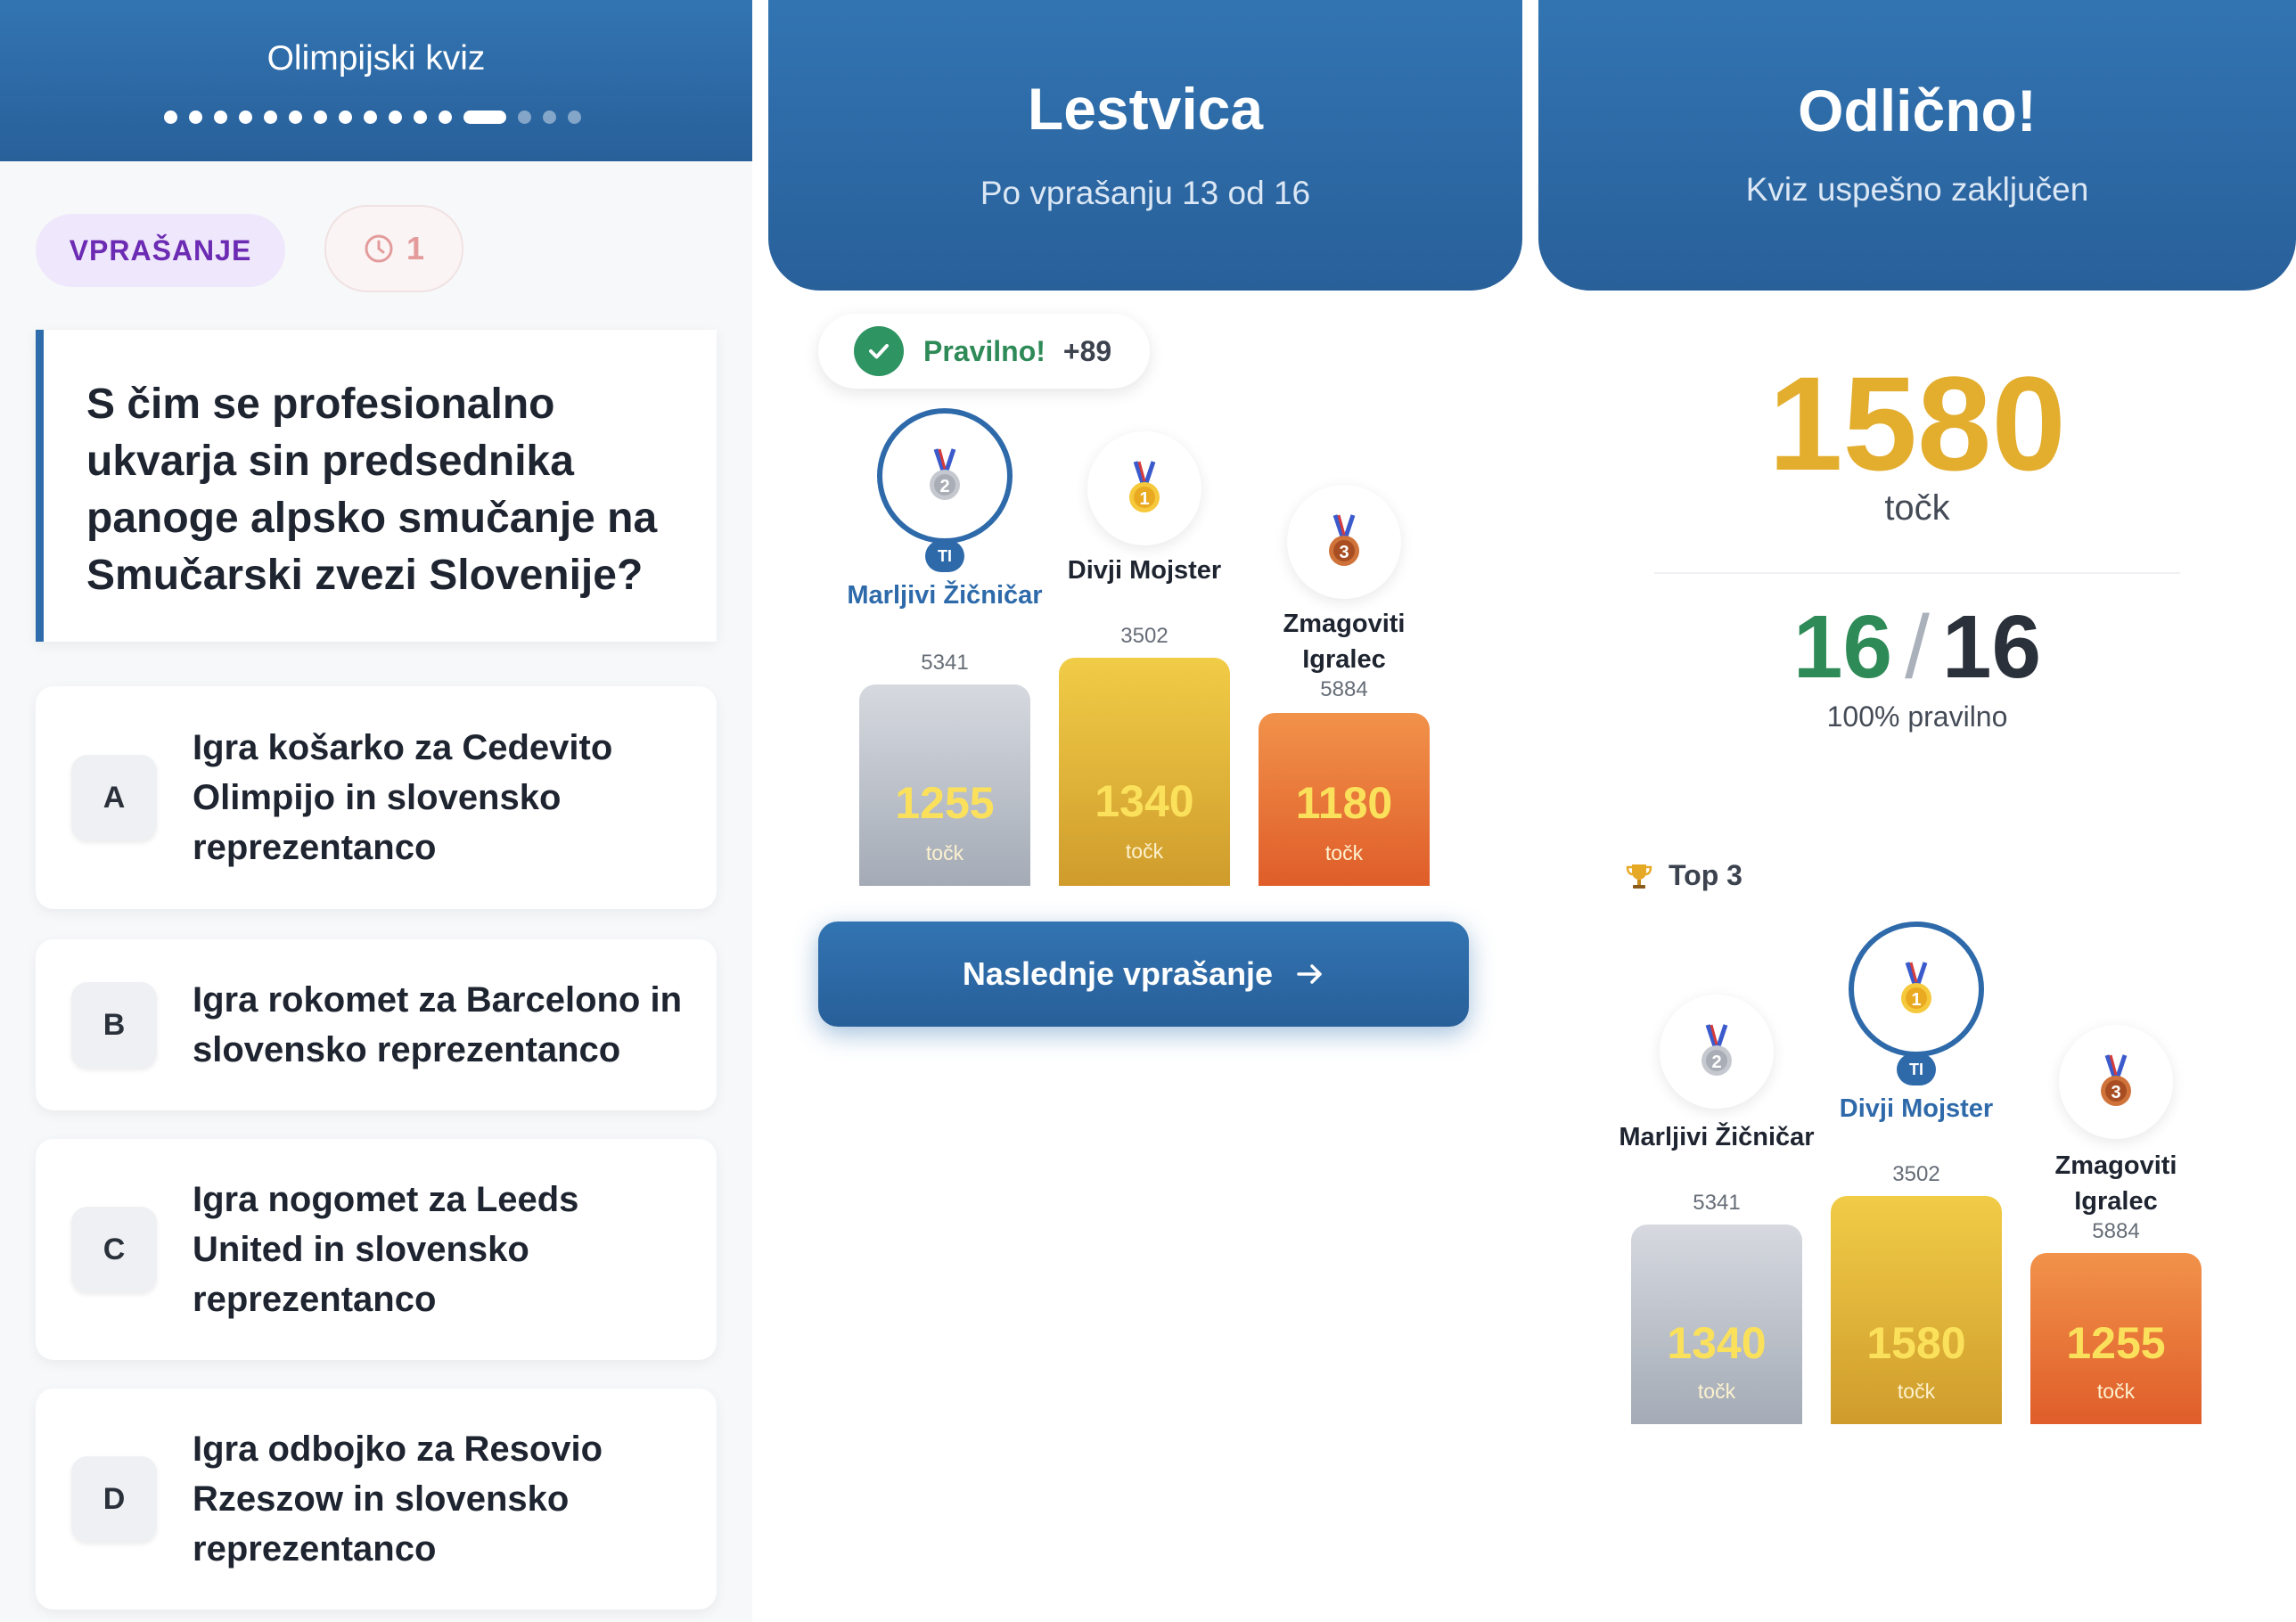  What do you see at coordinates (945, 803) in the screenshot?
I see `podium-score: 1255` at bounding box center [945, 803].